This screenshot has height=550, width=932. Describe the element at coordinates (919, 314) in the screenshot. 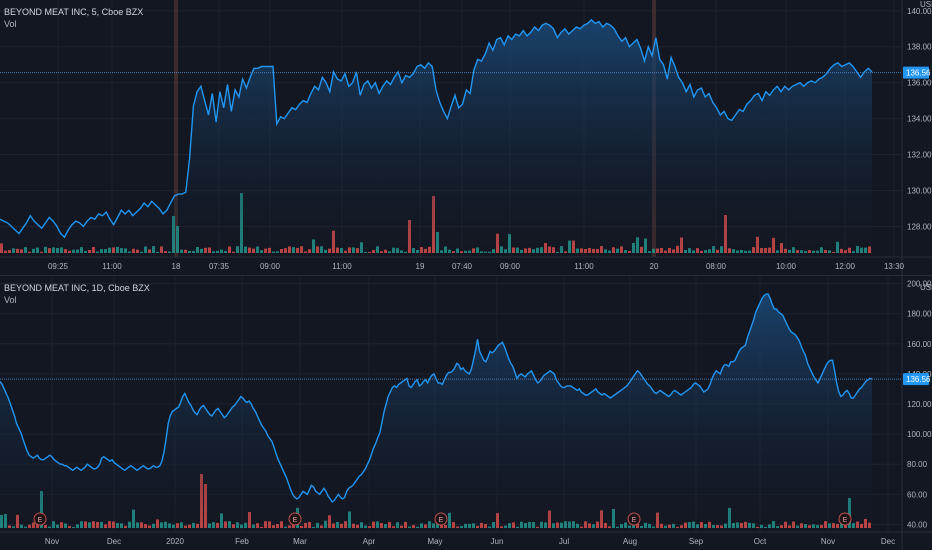

I see `y-tick-label: 180.00` at that location.